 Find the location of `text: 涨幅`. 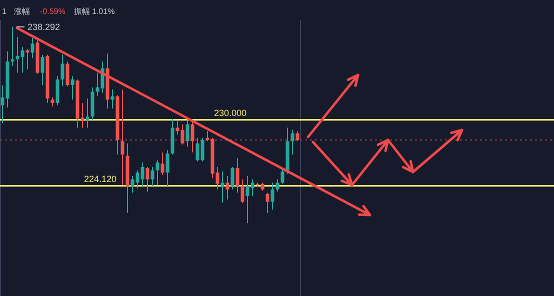

text: 涨幅 is located at coordinates (22, 11).